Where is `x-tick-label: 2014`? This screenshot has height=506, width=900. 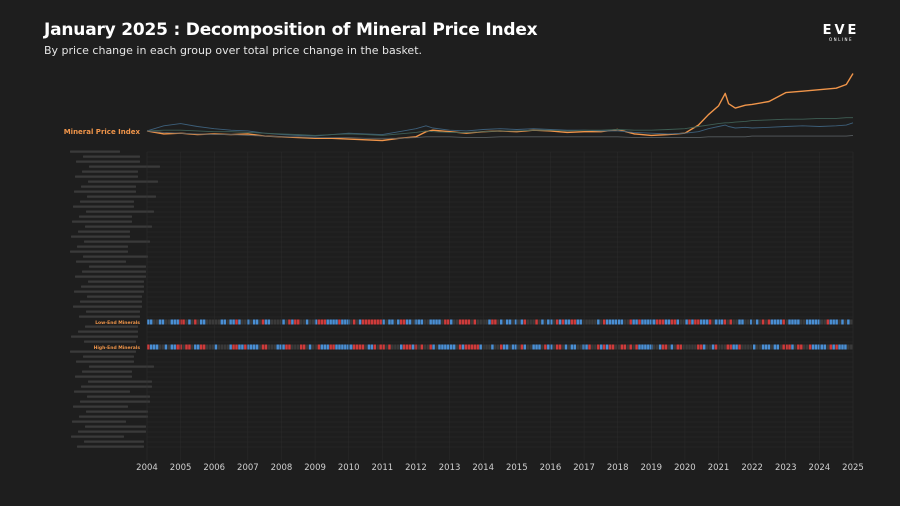
x-tick-label: 2014 is located at coordinates (483, 468).